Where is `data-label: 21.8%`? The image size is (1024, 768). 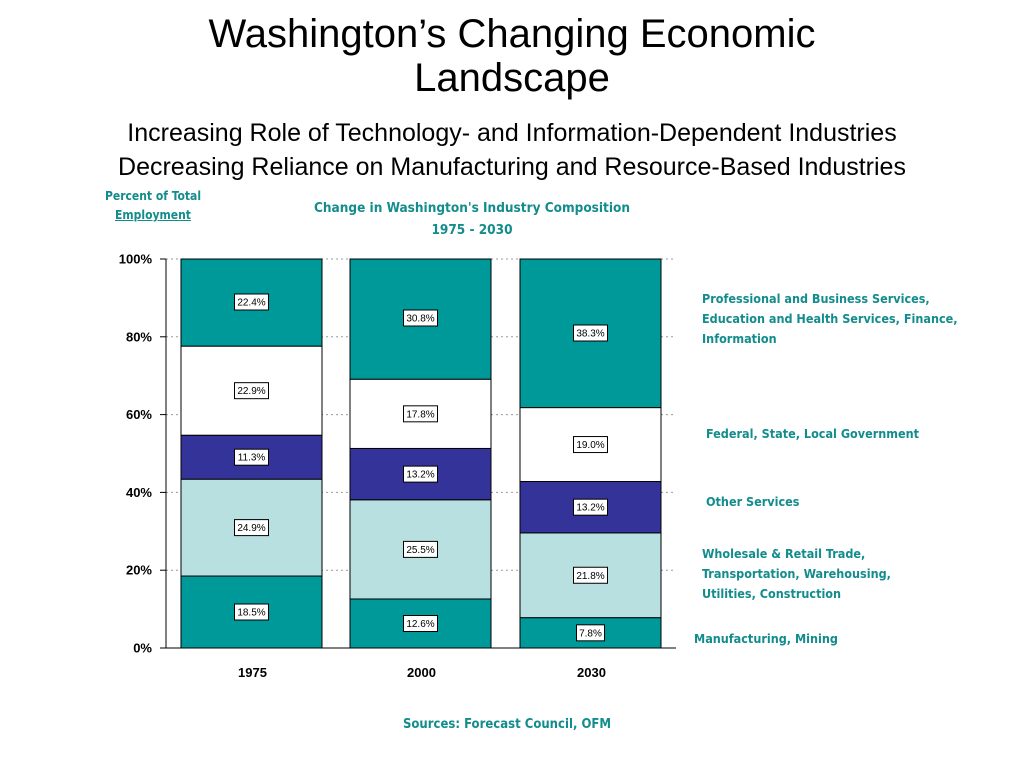 data-label: 21.8% is located at coordinates (590, 576).